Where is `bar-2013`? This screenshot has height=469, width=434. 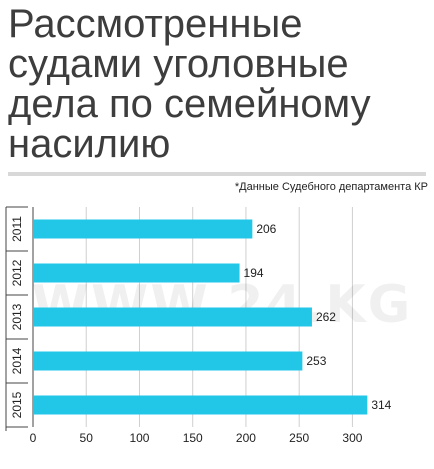 bar-2013 is located at coordinates (172, 317).